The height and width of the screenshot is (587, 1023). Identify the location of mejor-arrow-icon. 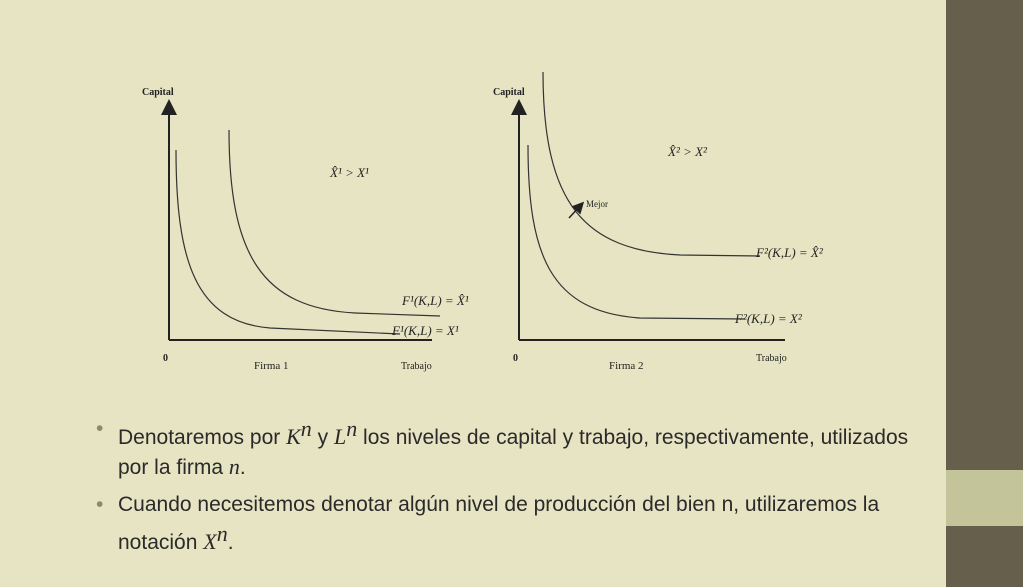
(576, 210).